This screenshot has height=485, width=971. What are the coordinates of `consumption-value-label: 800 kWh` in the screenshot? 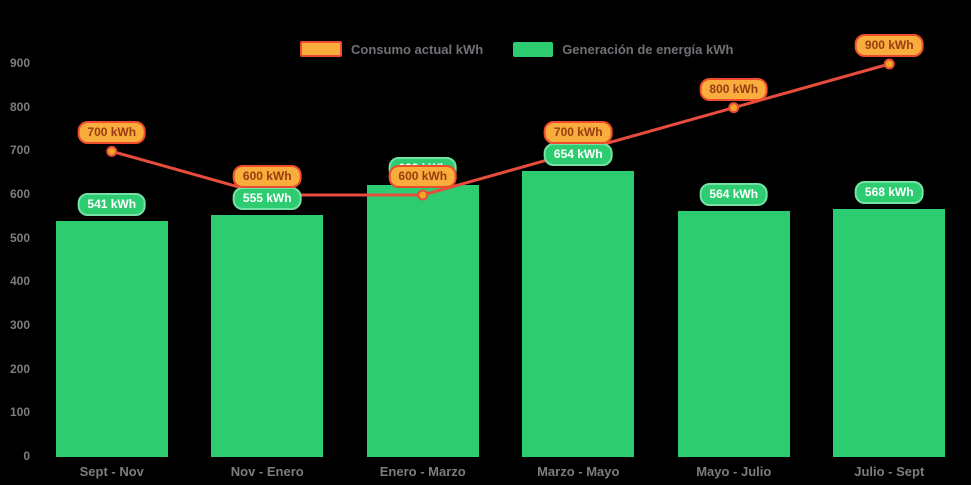 It's located at (734, 89).